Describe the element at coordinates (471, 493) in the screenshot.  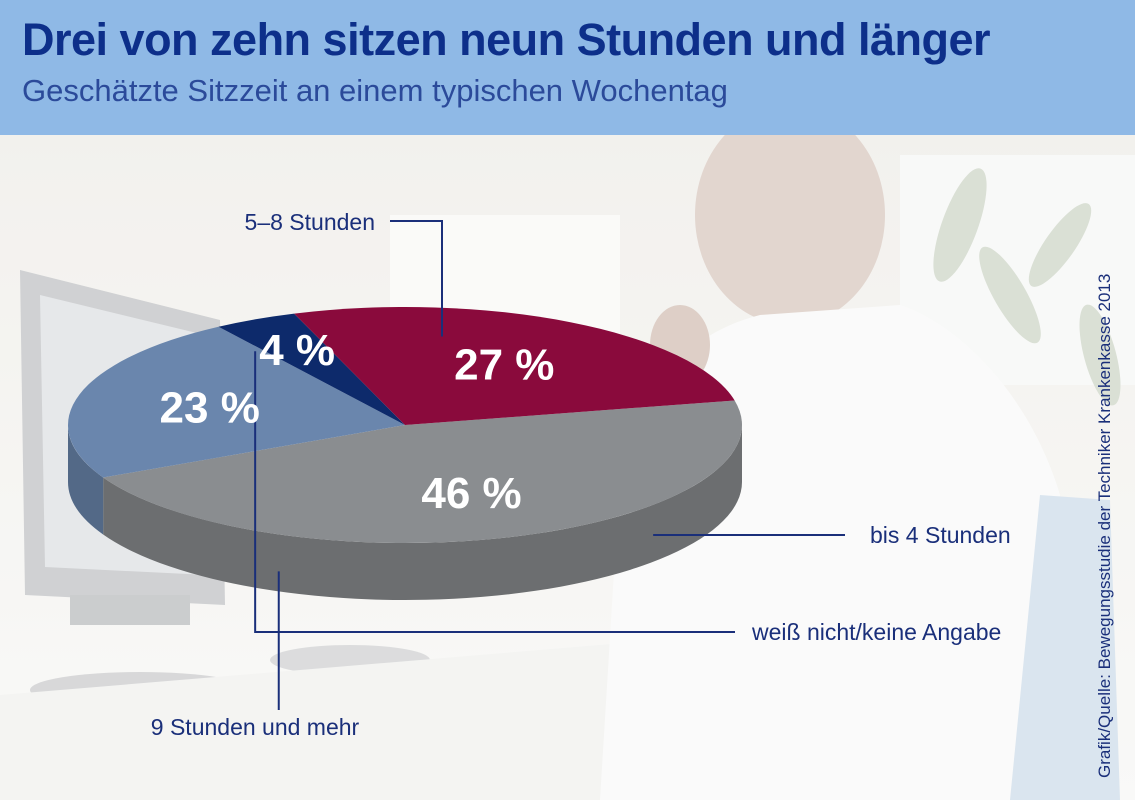
I see `slice-value-label-0: 46 %` at that location.